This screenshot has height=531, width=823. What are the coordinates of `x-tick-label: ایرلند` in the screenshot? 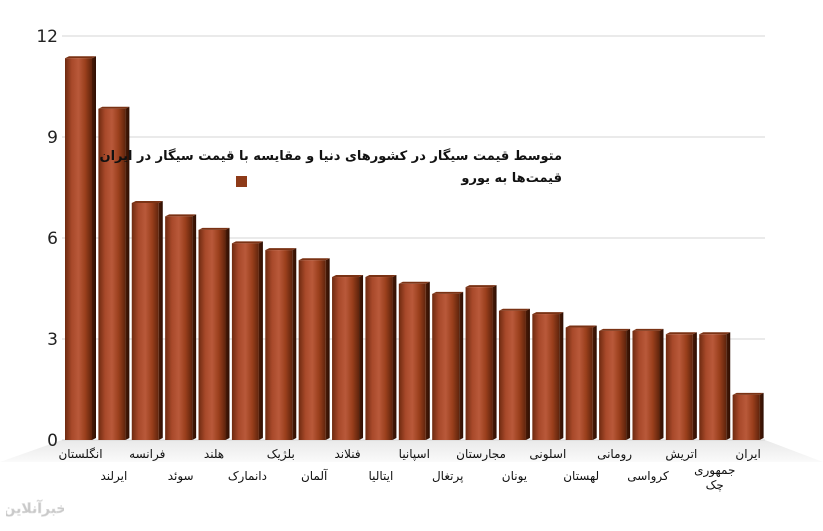 It's located at (113, 476).